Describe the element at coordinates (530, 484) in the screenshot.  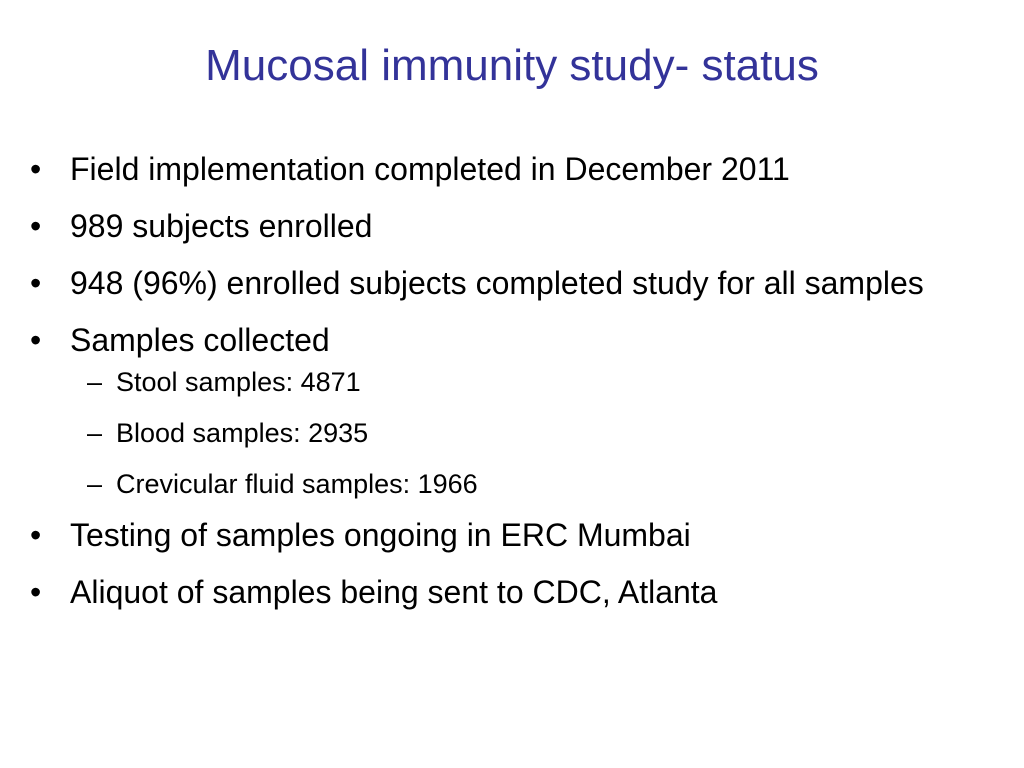
I see `sub-bullet-item: – Crevicular fluid samples: 1966` at that location.